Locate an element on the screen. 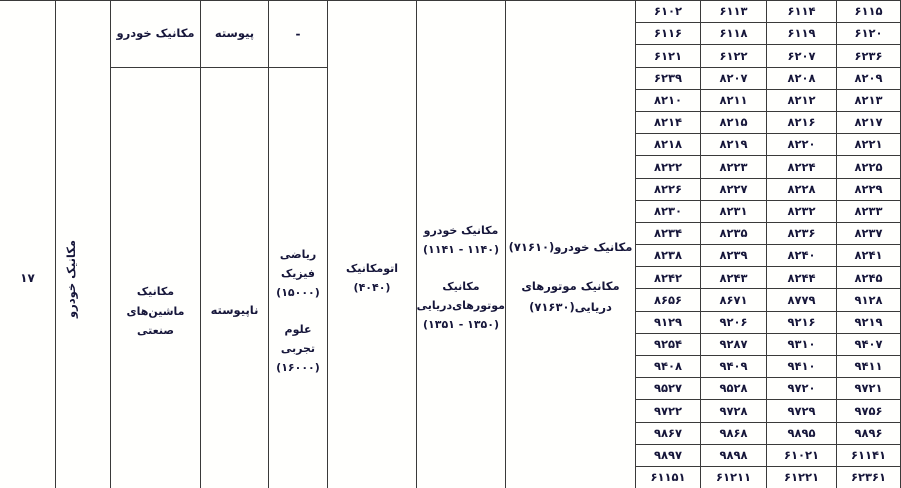 This screenshot has height=488, width=901. branch-field-cell: اتومکانیک (۴۰۴۰) is located at coordinates (372, 244).